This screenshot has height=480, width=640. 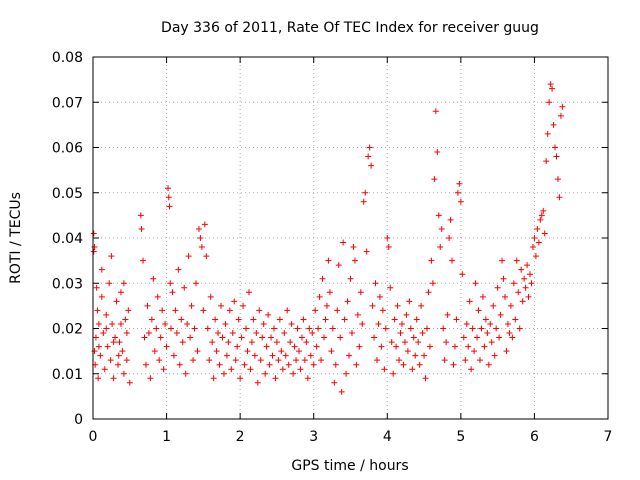 I want to click on x-axis-label: GPS time / hours, so click(x=349, y=466).